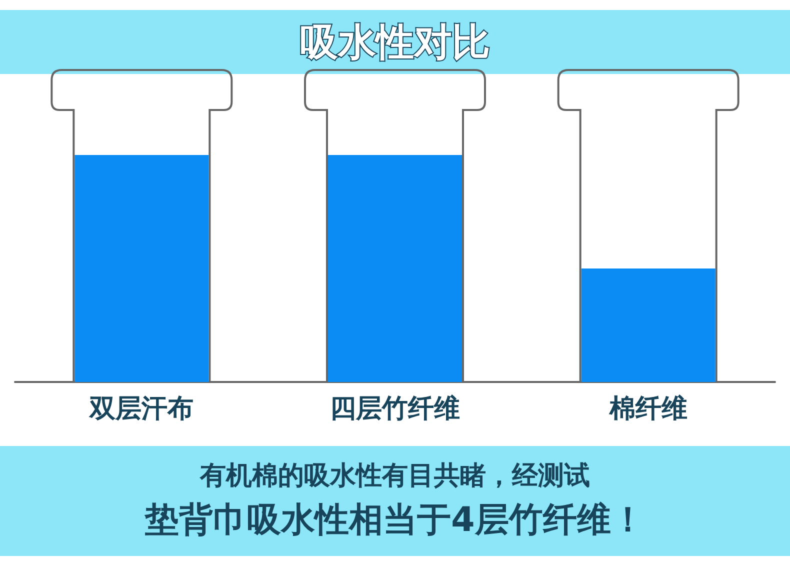 The width and height of the screenshot is (790, 565). Describe the element at coordinates (141, 409) in the screenshot. I see `x-tick-label: 双层汗布` at that location.